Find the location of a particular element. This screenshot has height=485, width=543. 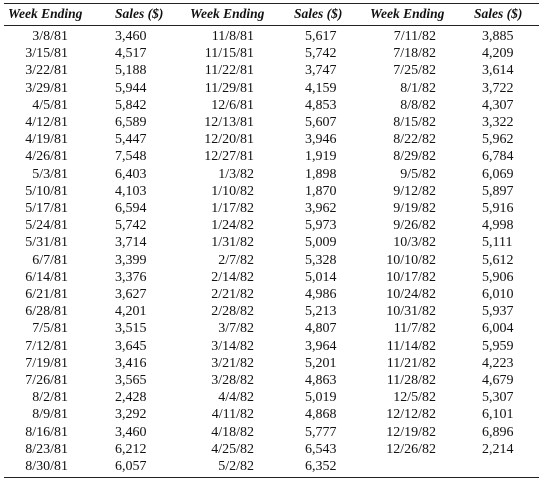

sales-cell: 3,627 is located at coordinates (131, 295).